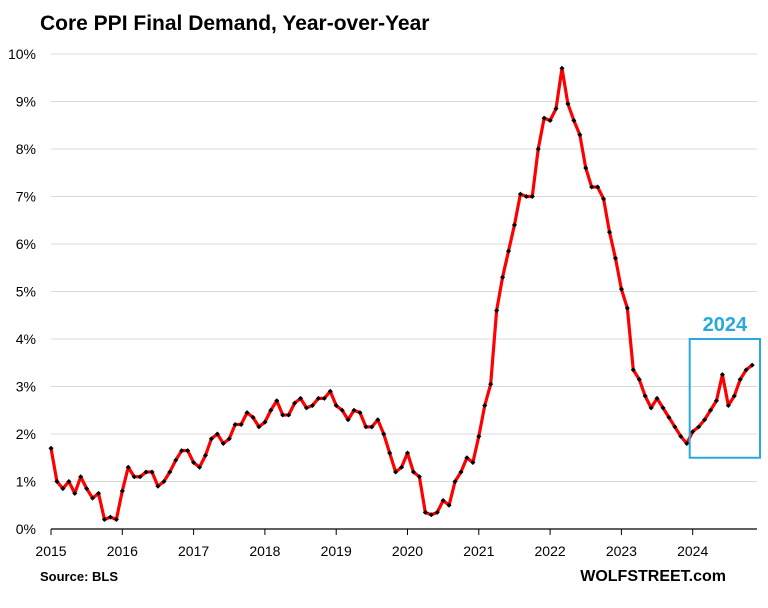  Describe the element at coordinates (407, 551) in the screenshot. I see `x-tick-label: 2020` at that location.